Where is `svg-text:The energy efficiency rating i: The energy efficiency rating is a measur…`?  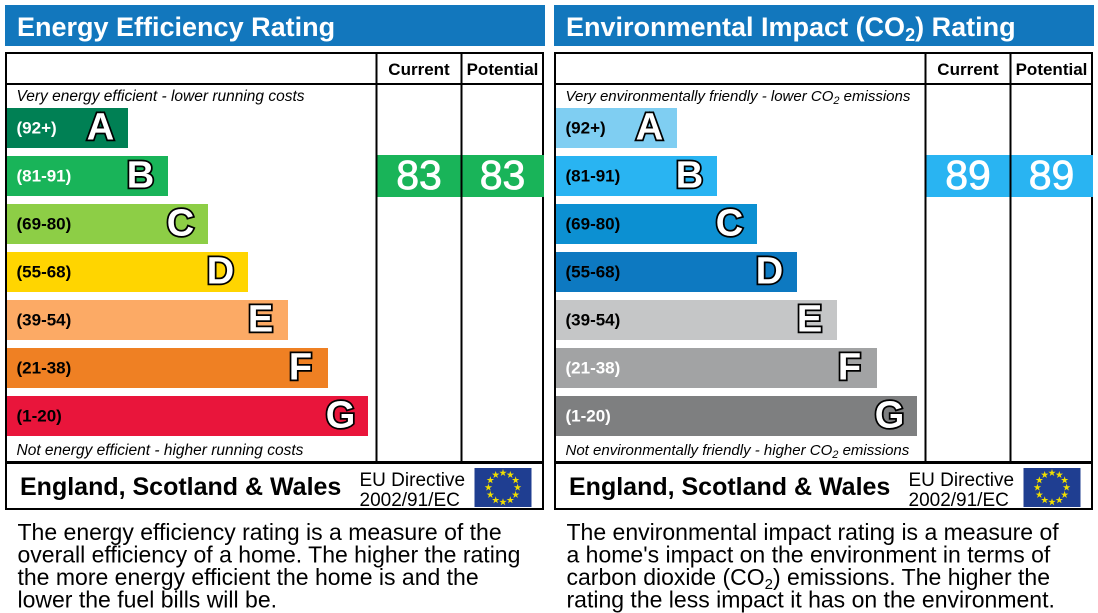 svg-text:The energy efficiency rating i: The energy efficiency rating is a measur… is located at coordinates (260, 532).